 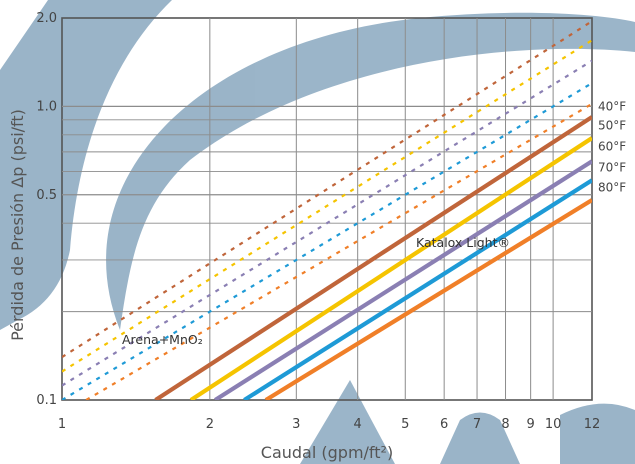 I want to click on legend: 40°F 50°F 60°F 70°F 80°F, so click(x=612, y=146).